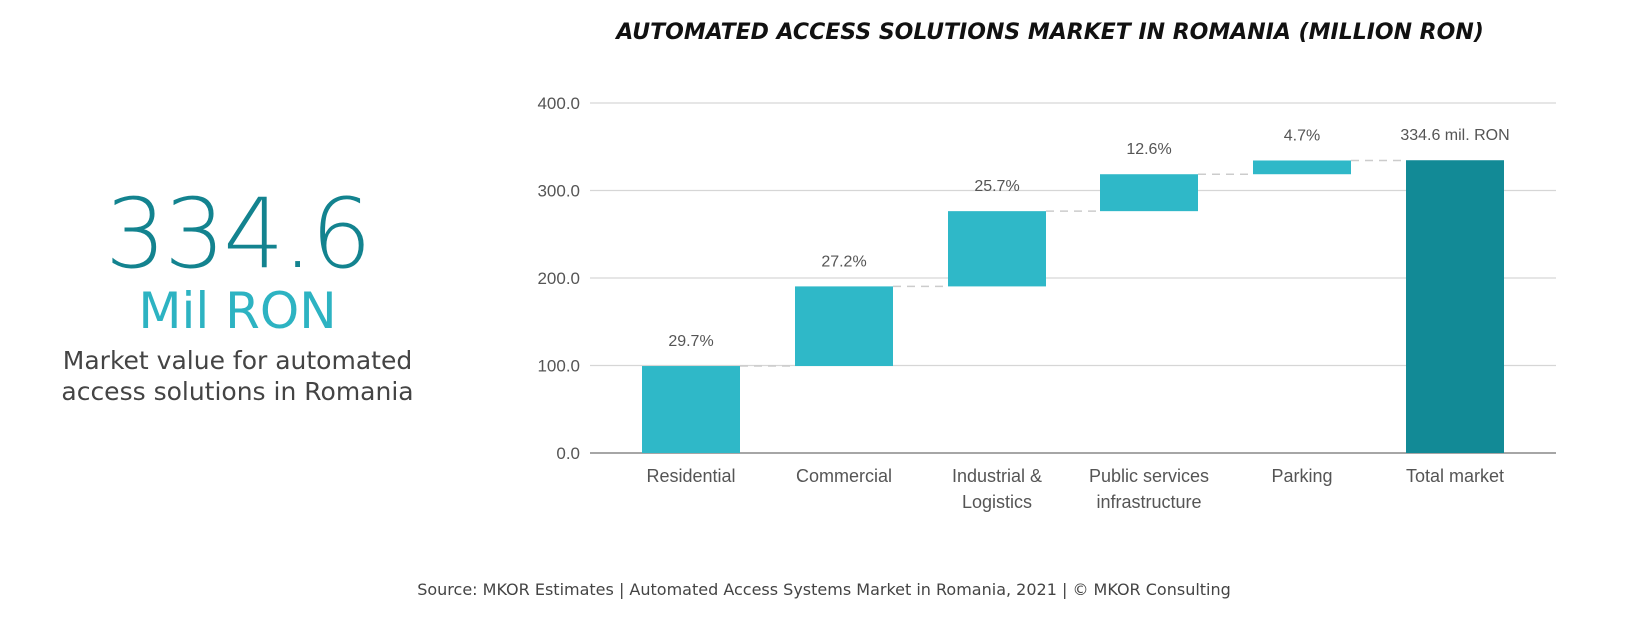 The height and width of the screenshot is (640, 1648). I want to click on x-tick-label: Parking, so click(1301, 476).